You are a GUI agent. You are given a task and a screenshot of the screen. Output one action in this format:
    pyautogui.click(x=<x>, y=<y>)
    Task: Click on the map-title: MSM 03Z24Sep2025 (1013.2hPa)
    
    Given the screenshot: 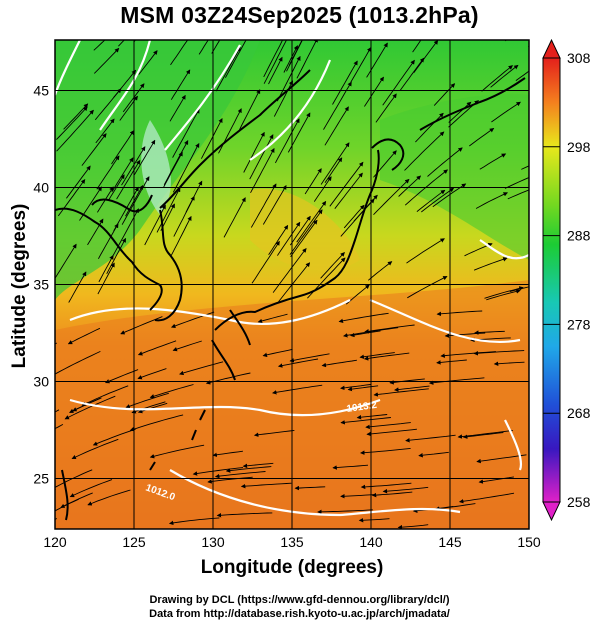 What is the action you would take?
    pyautogui.click(x=299, y=15)
    